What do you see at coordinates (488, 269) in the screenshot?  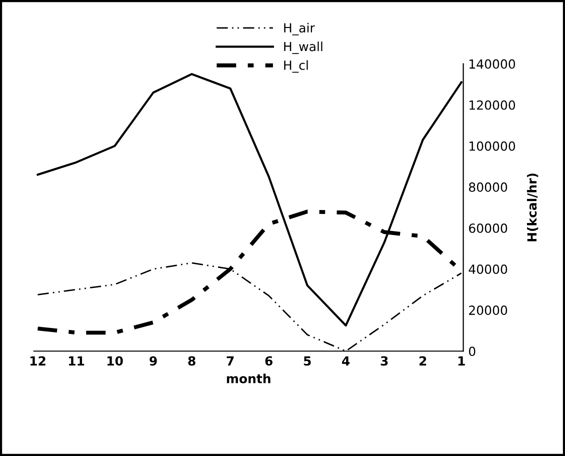 I see `y-tick-label: 40000` at bounding box center [488, 269].